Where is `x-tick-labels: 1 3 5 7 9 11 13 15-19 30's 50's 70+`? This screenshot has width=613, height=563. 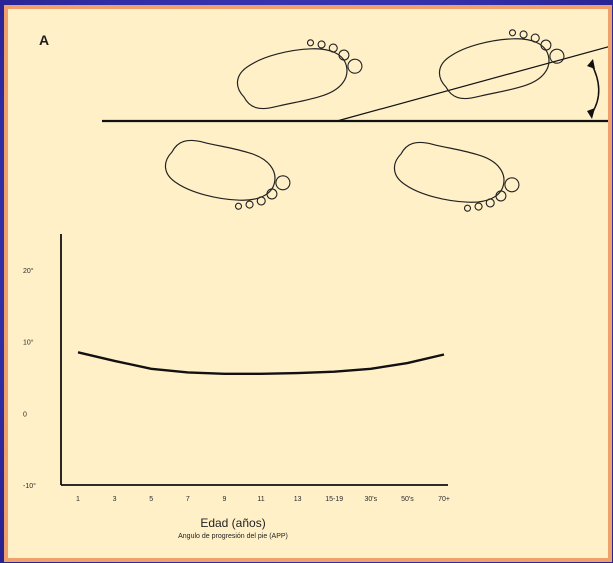 x-tick-labels: 1 3 5 7 9 11 13 15-19 30's 50's 70+ is located at coordinates (263, 499).